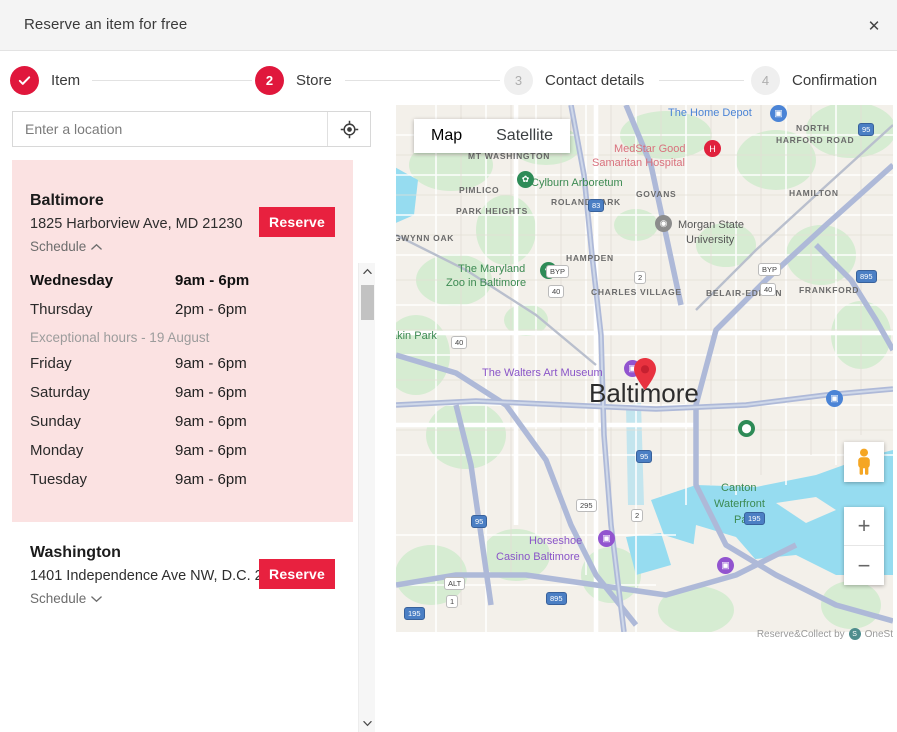  What do you see at coordinates (725, 565) in the screenshot?
I see `fort-poi-icon: ▣` at bounding box center [725, 565].